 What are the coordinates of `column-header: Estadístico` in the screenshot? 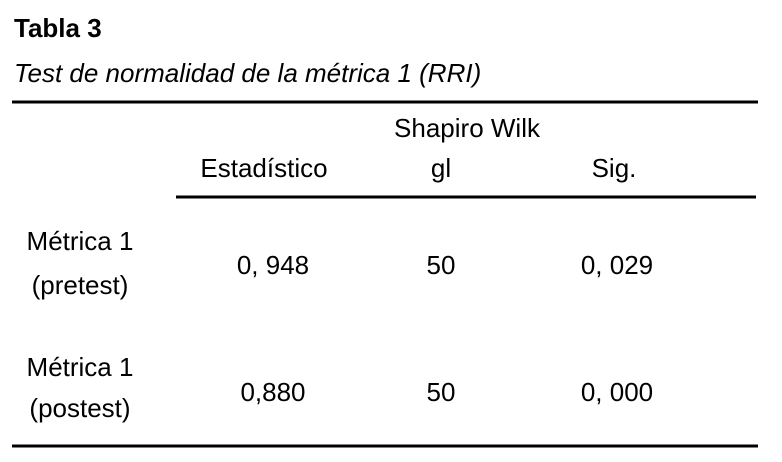 It's located at (263, 168).